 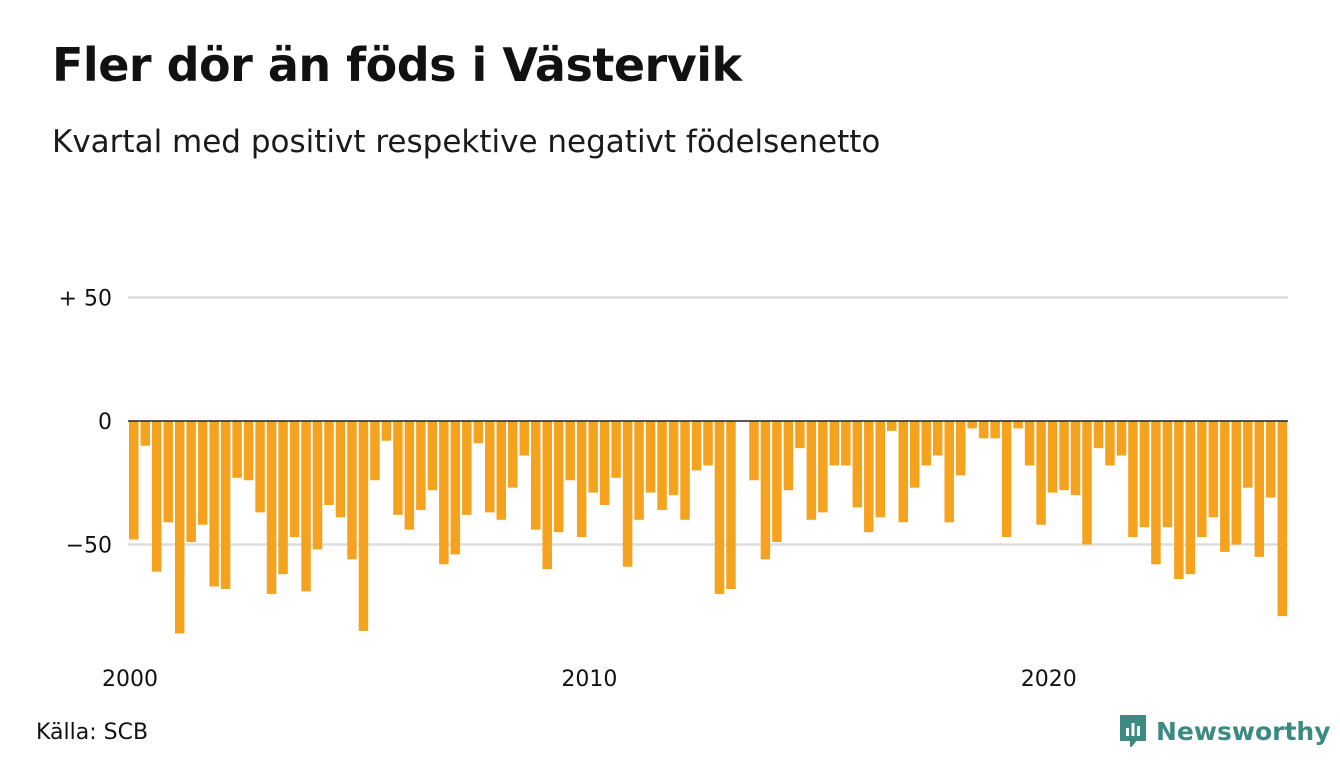 What do you see at coordinates (92, 732) in the screenshot?
I see `source-label: Källa: SCB` at bounding box center [92, 732].